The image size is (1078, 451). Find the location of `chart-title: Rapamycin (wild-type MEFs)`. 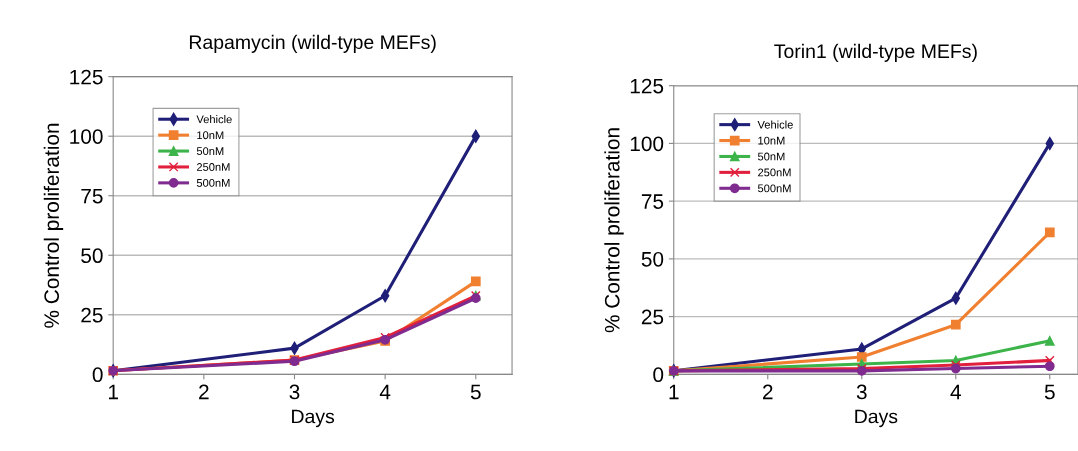

chart-title: Rapamycin (wild-type MEFs) is located at coordinates (312, 43).